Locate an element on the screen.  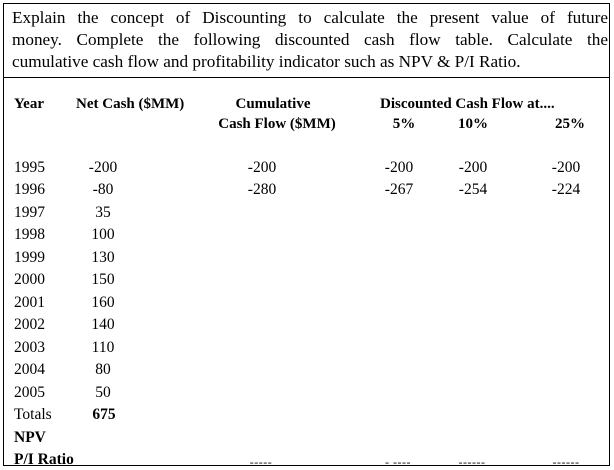
row-net-cash: 150 is located at coordinates (103, 279).